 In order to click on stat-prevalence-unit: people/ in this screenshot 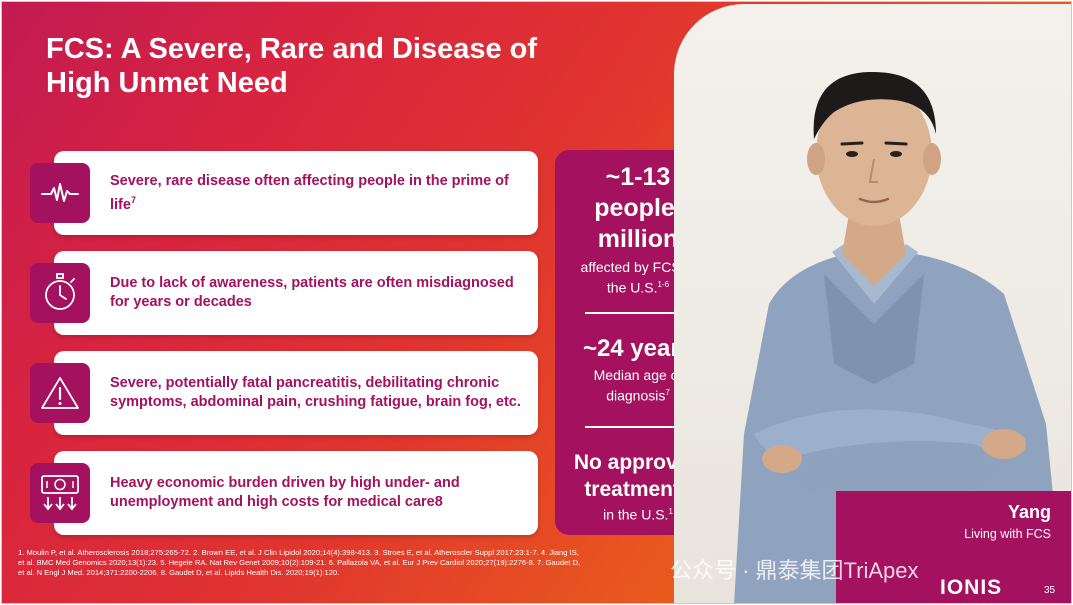, I will do `click(638, 208)`.